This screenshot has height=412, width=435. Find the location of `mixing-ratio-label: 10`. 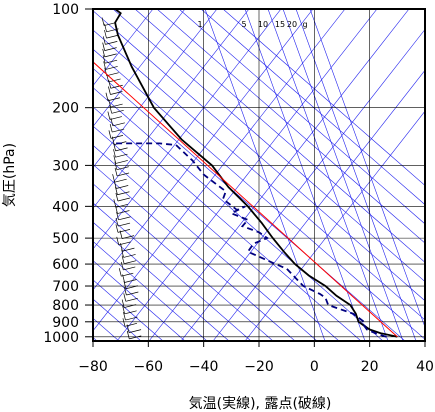

mixing-ratio-label: 10 is located at coordinates (263, 24).